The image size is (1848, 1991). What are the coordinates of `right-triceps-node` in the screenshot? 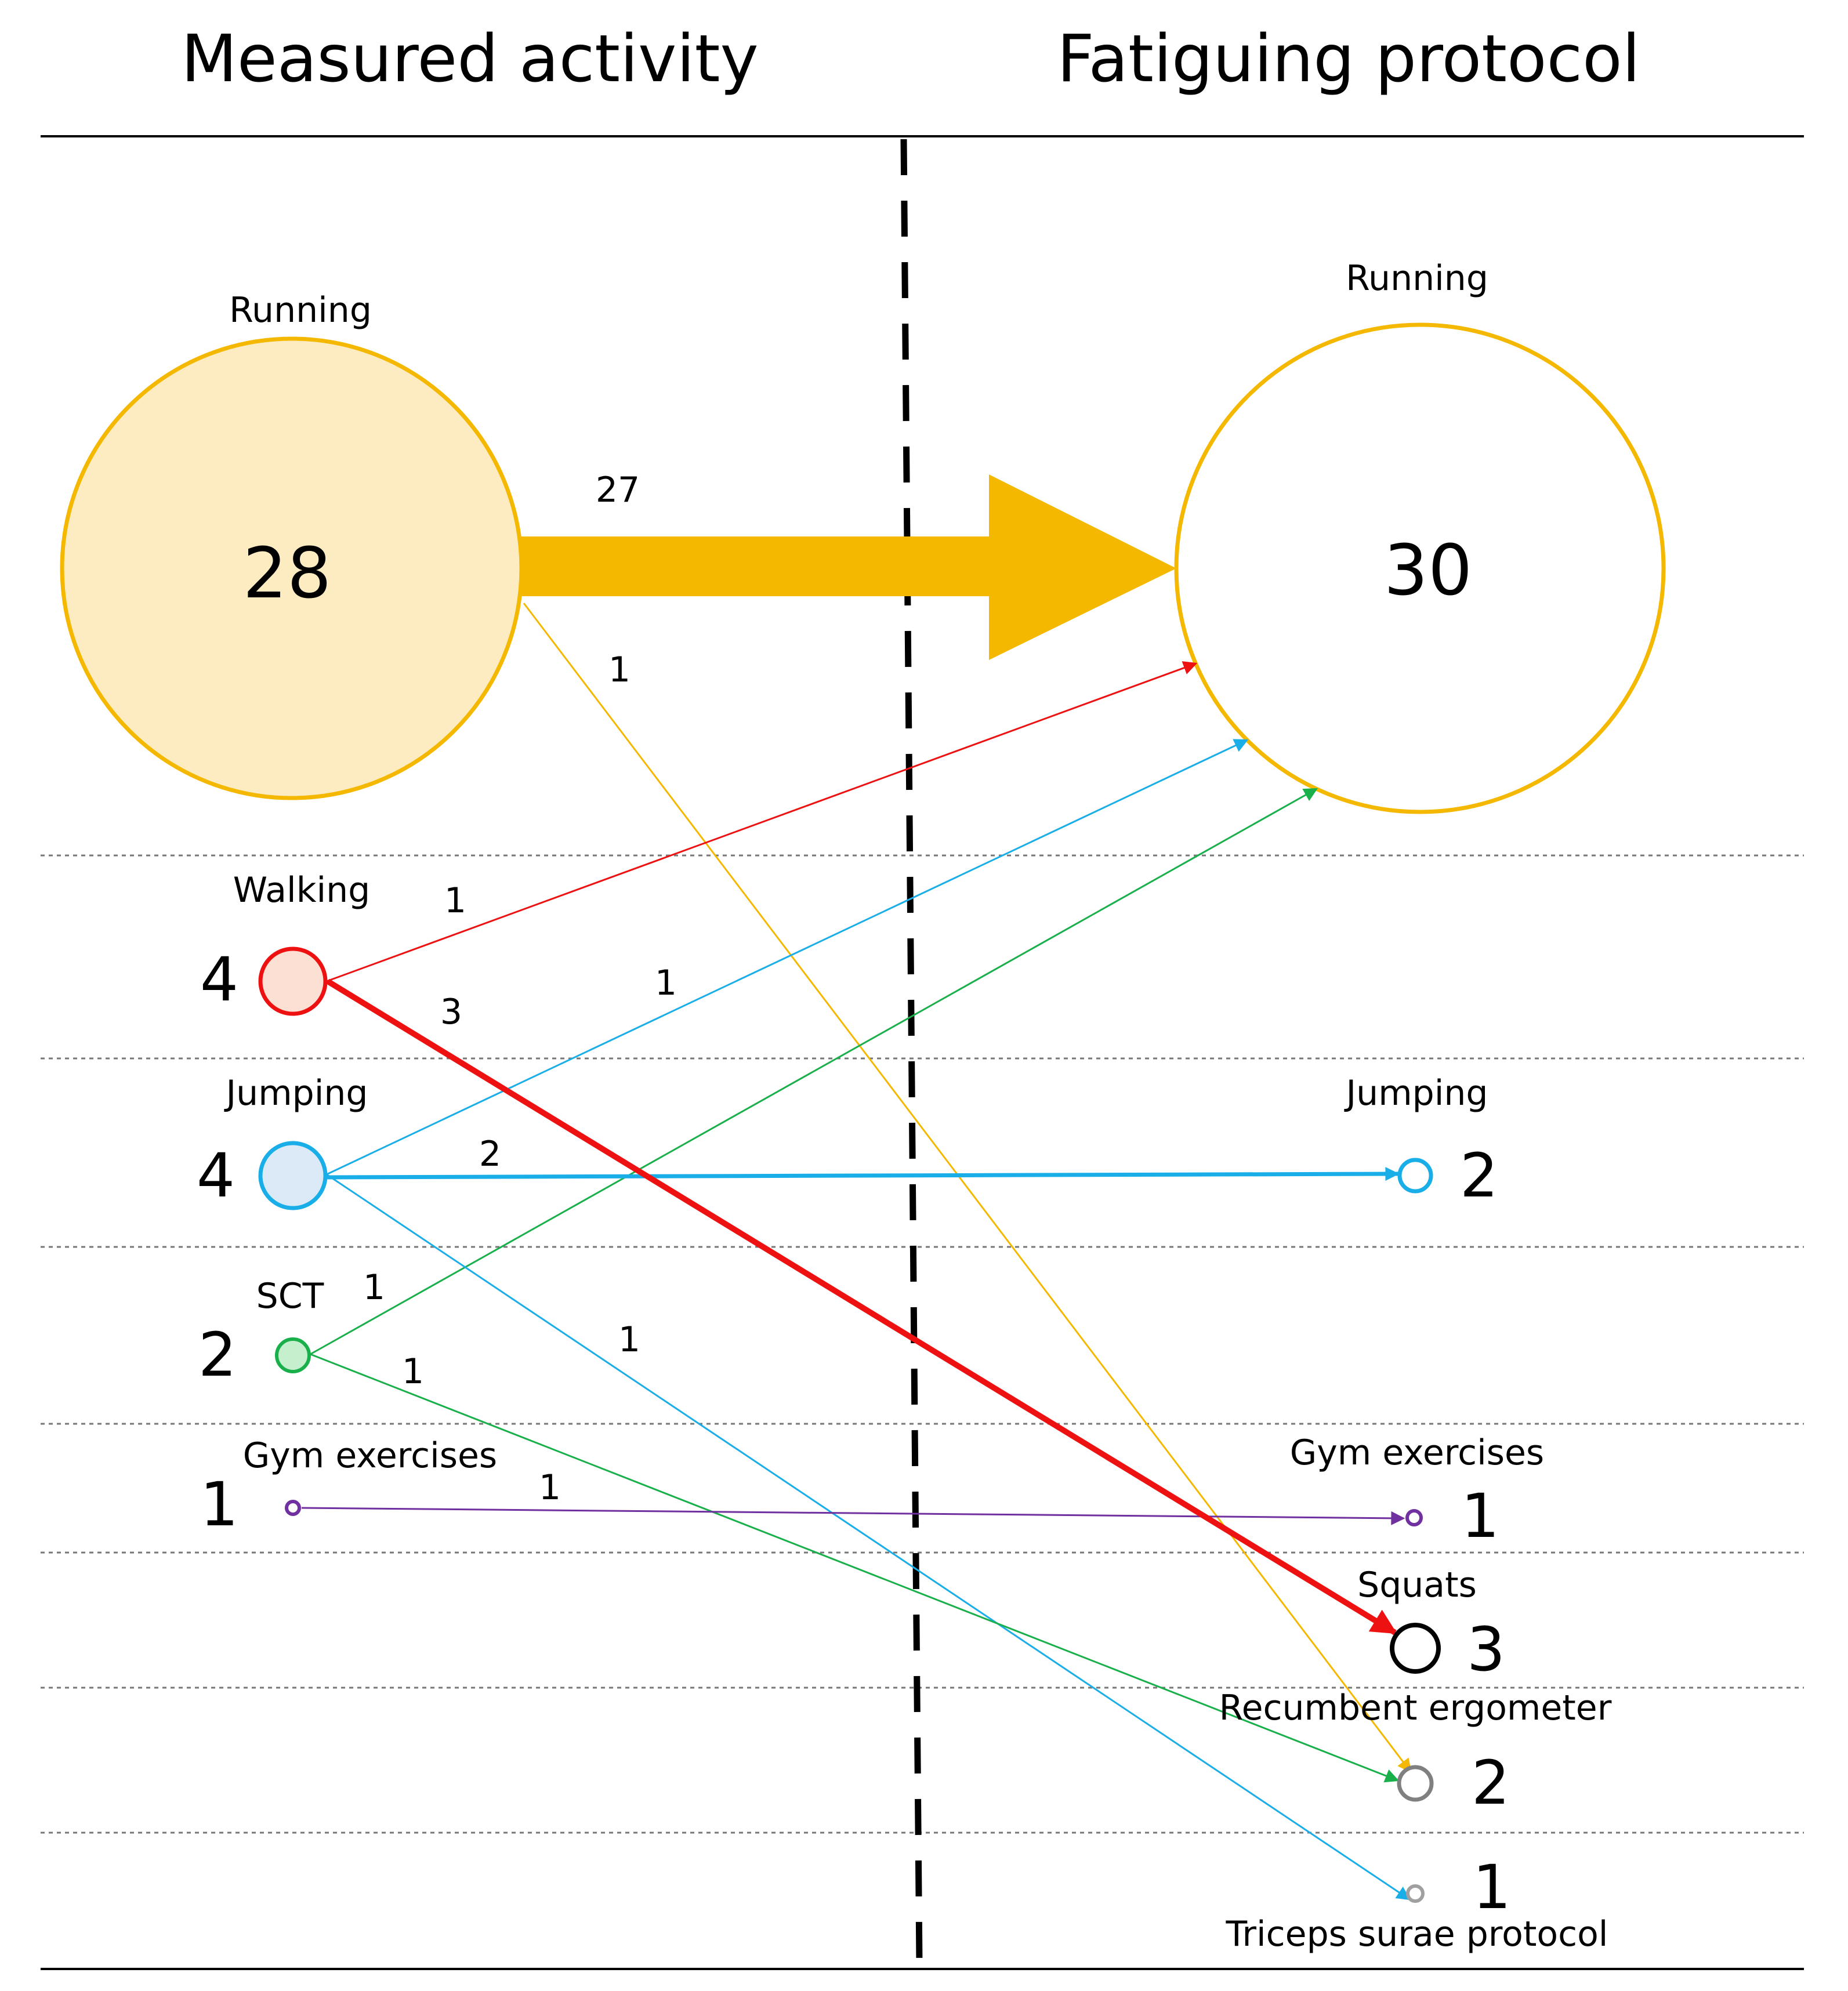 It's located at (1415, 1894).